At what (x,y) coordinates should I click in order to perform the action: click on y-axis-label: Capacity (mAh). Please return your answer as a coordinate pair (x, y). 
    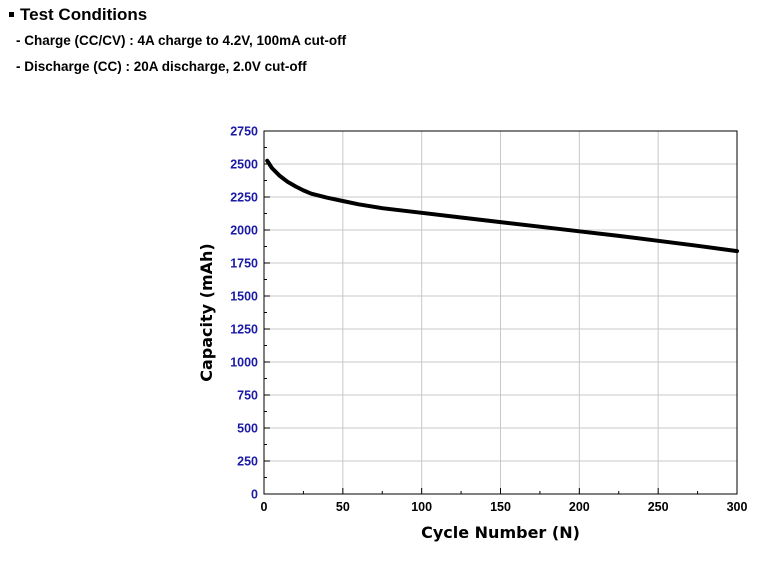
    Looking at the image, I should click on (206, 312).